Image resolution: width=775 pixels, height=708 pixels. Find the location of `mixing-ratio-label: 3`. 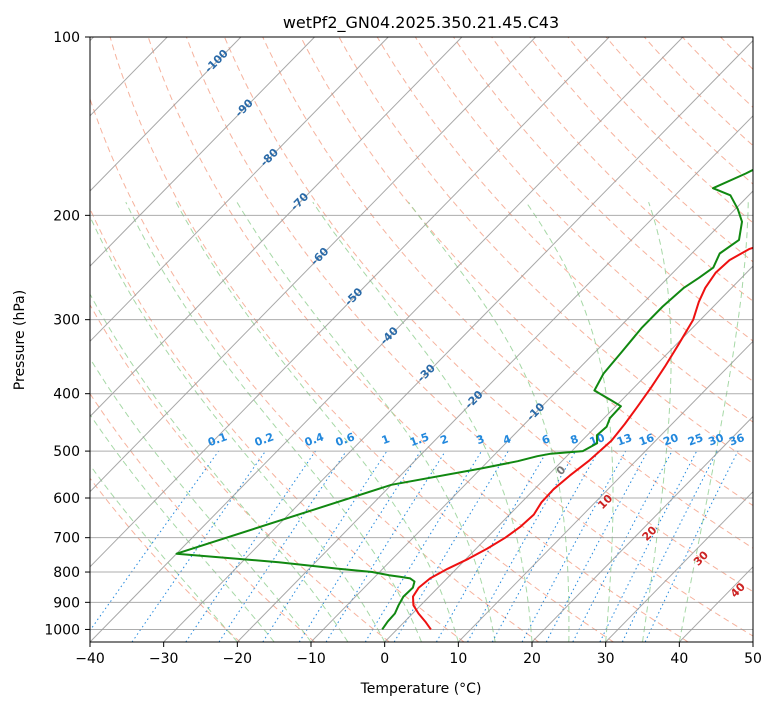

mixing-ratio-label: 3 is located at coordinates (481, 439).